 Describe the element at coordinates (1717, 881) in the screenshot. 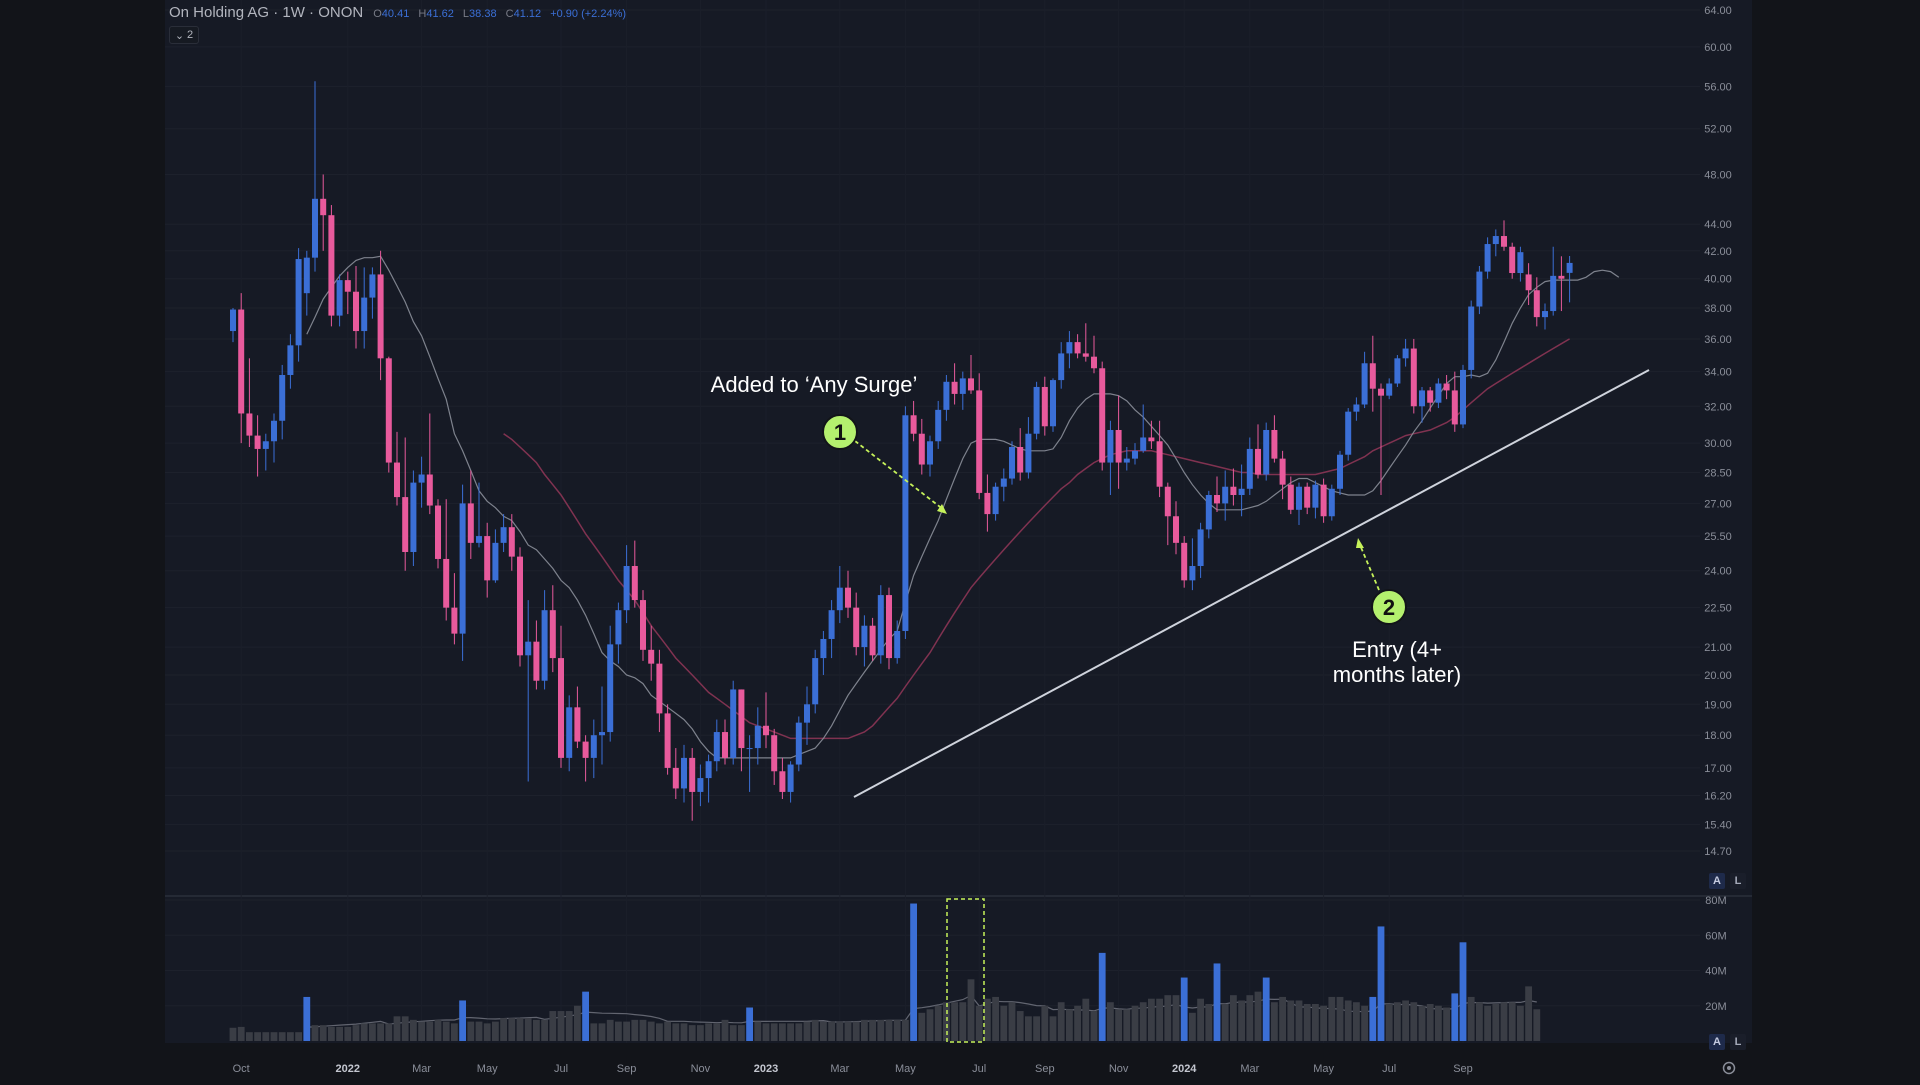

I see `auto-scale-button-main: A` at that location.